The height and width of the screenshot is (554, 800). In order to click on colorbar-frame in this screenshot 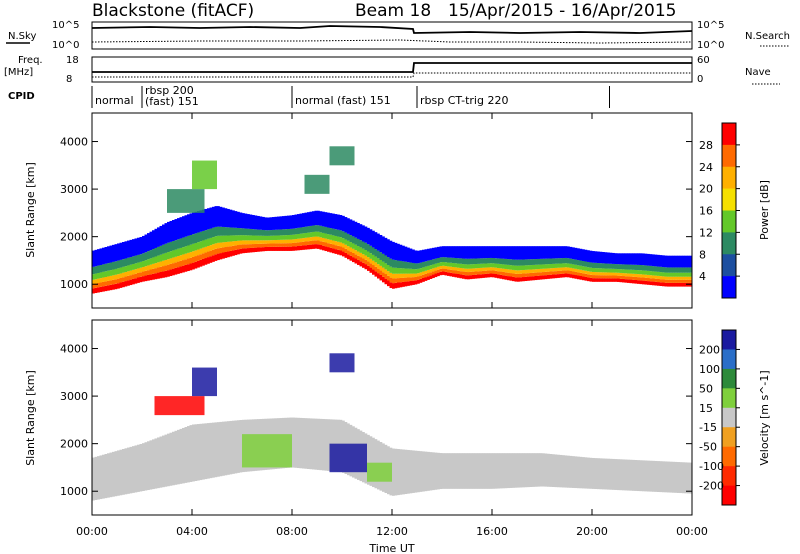, I will do `click(729, 417)`.